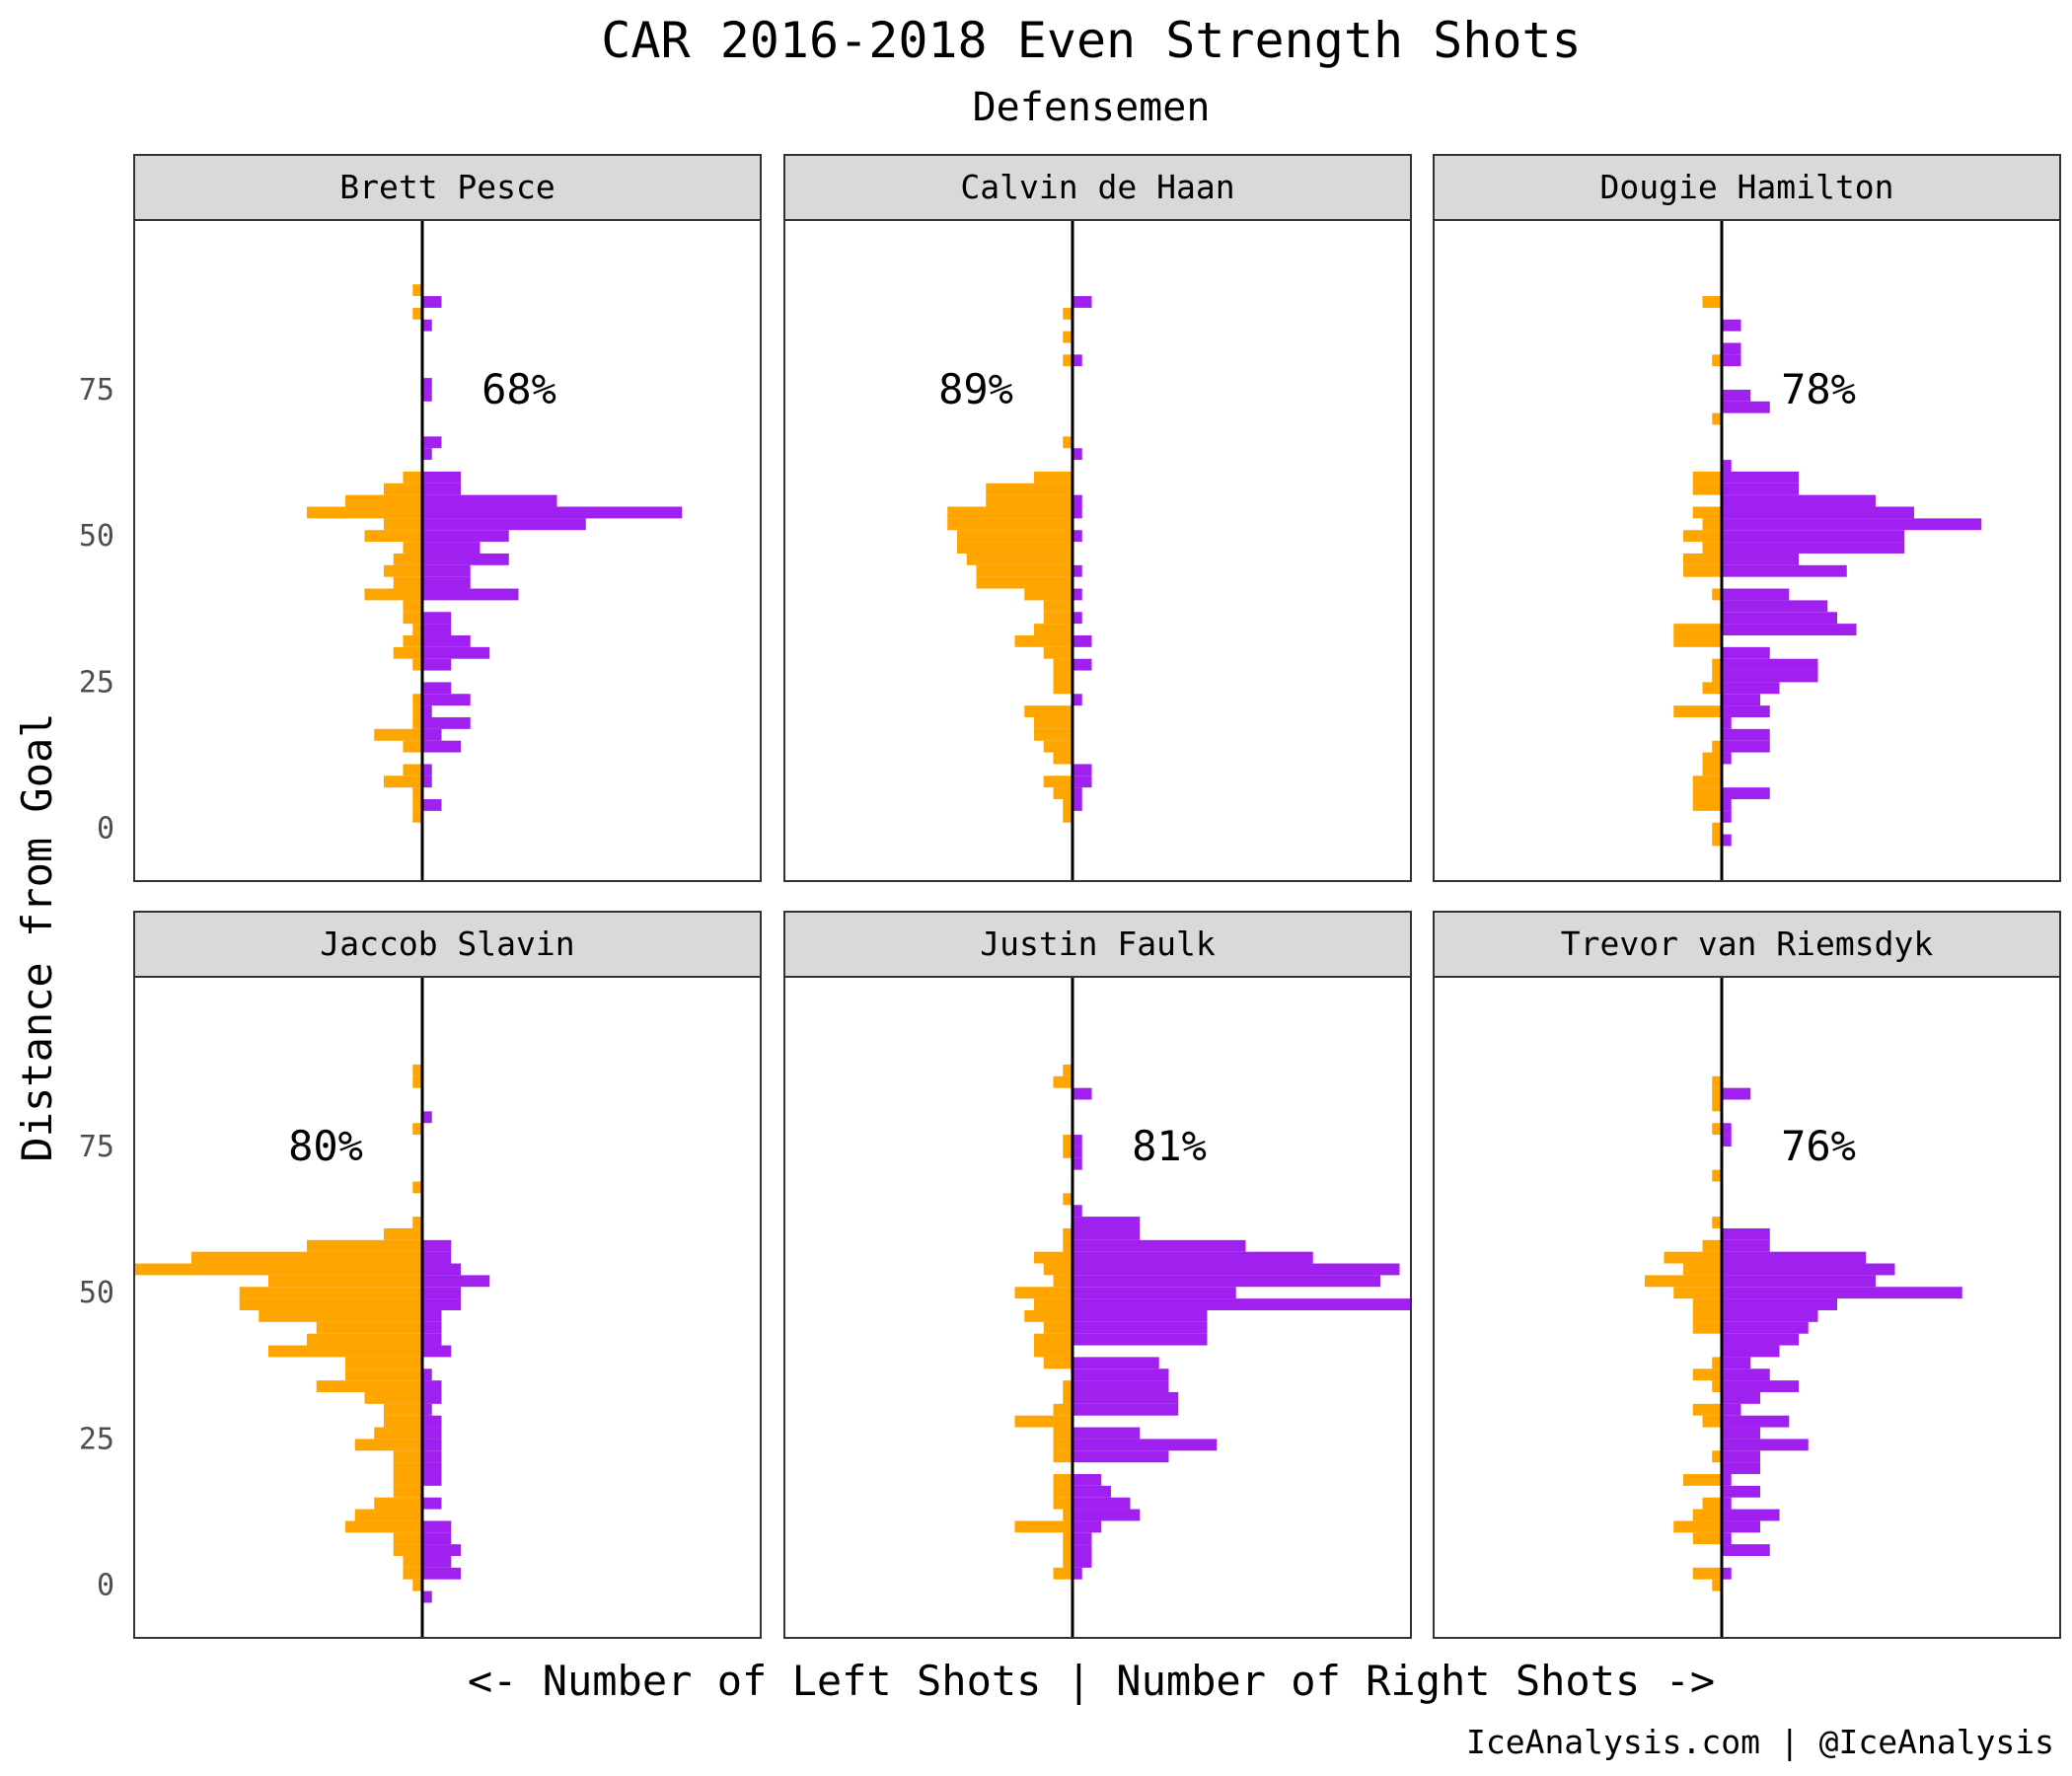  I want to click on chart-subtitle: Defensemen, so click(1092, 108).